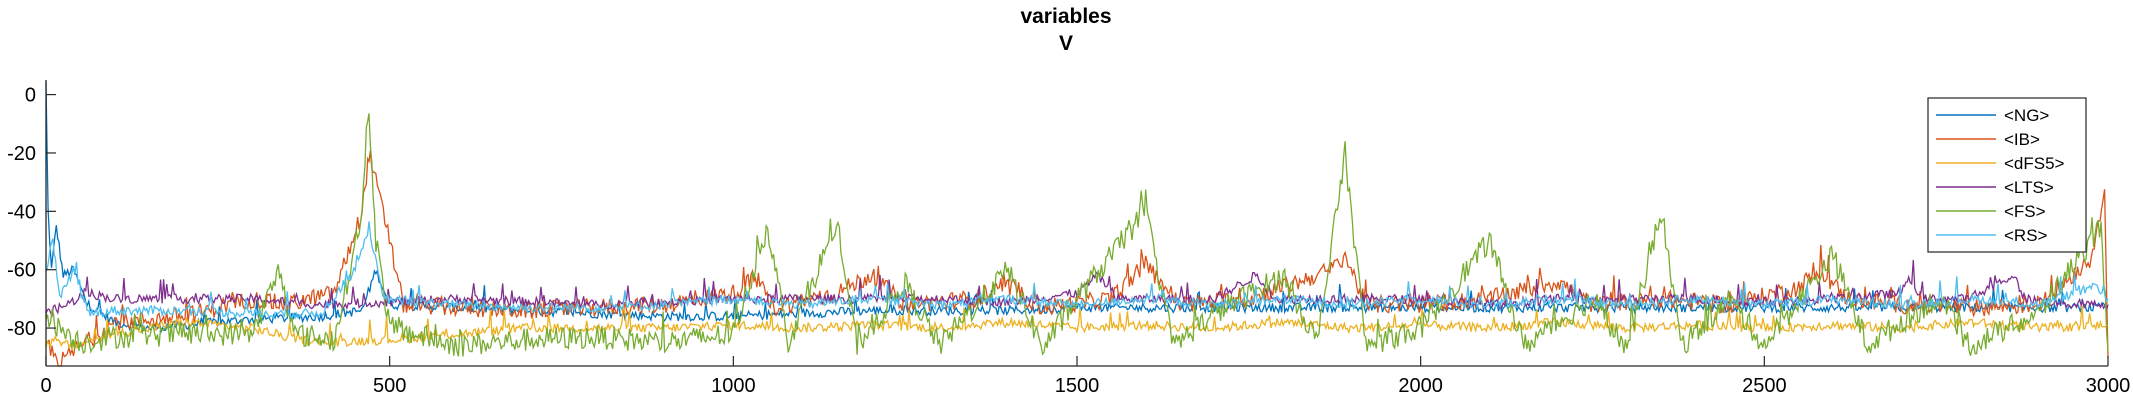  Describe the element at coordinates (733, 386) in the screenshot. I see `x-tick-label: 1000` at that location.